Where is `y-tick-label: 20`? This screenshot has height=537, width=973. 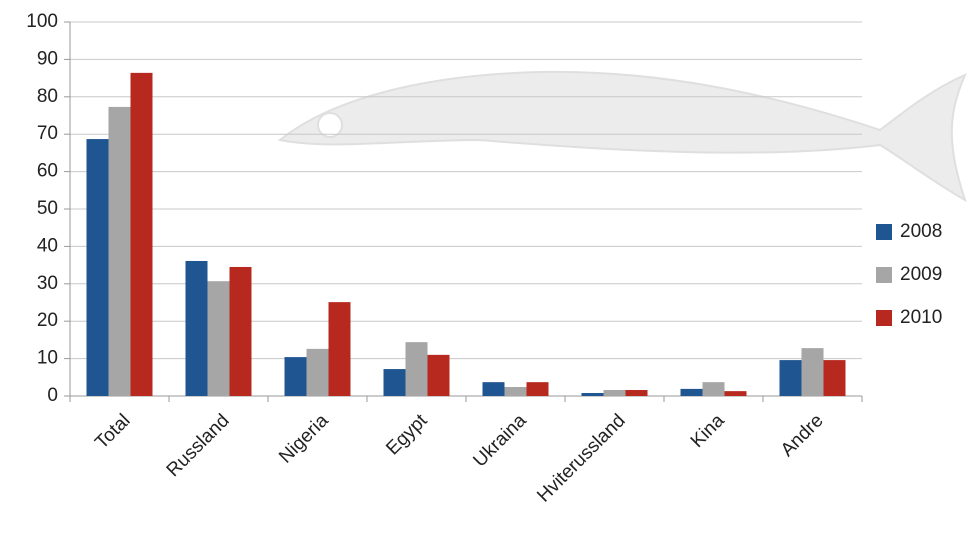
y-tick-label: 20 is located at coordinates (47, 320).